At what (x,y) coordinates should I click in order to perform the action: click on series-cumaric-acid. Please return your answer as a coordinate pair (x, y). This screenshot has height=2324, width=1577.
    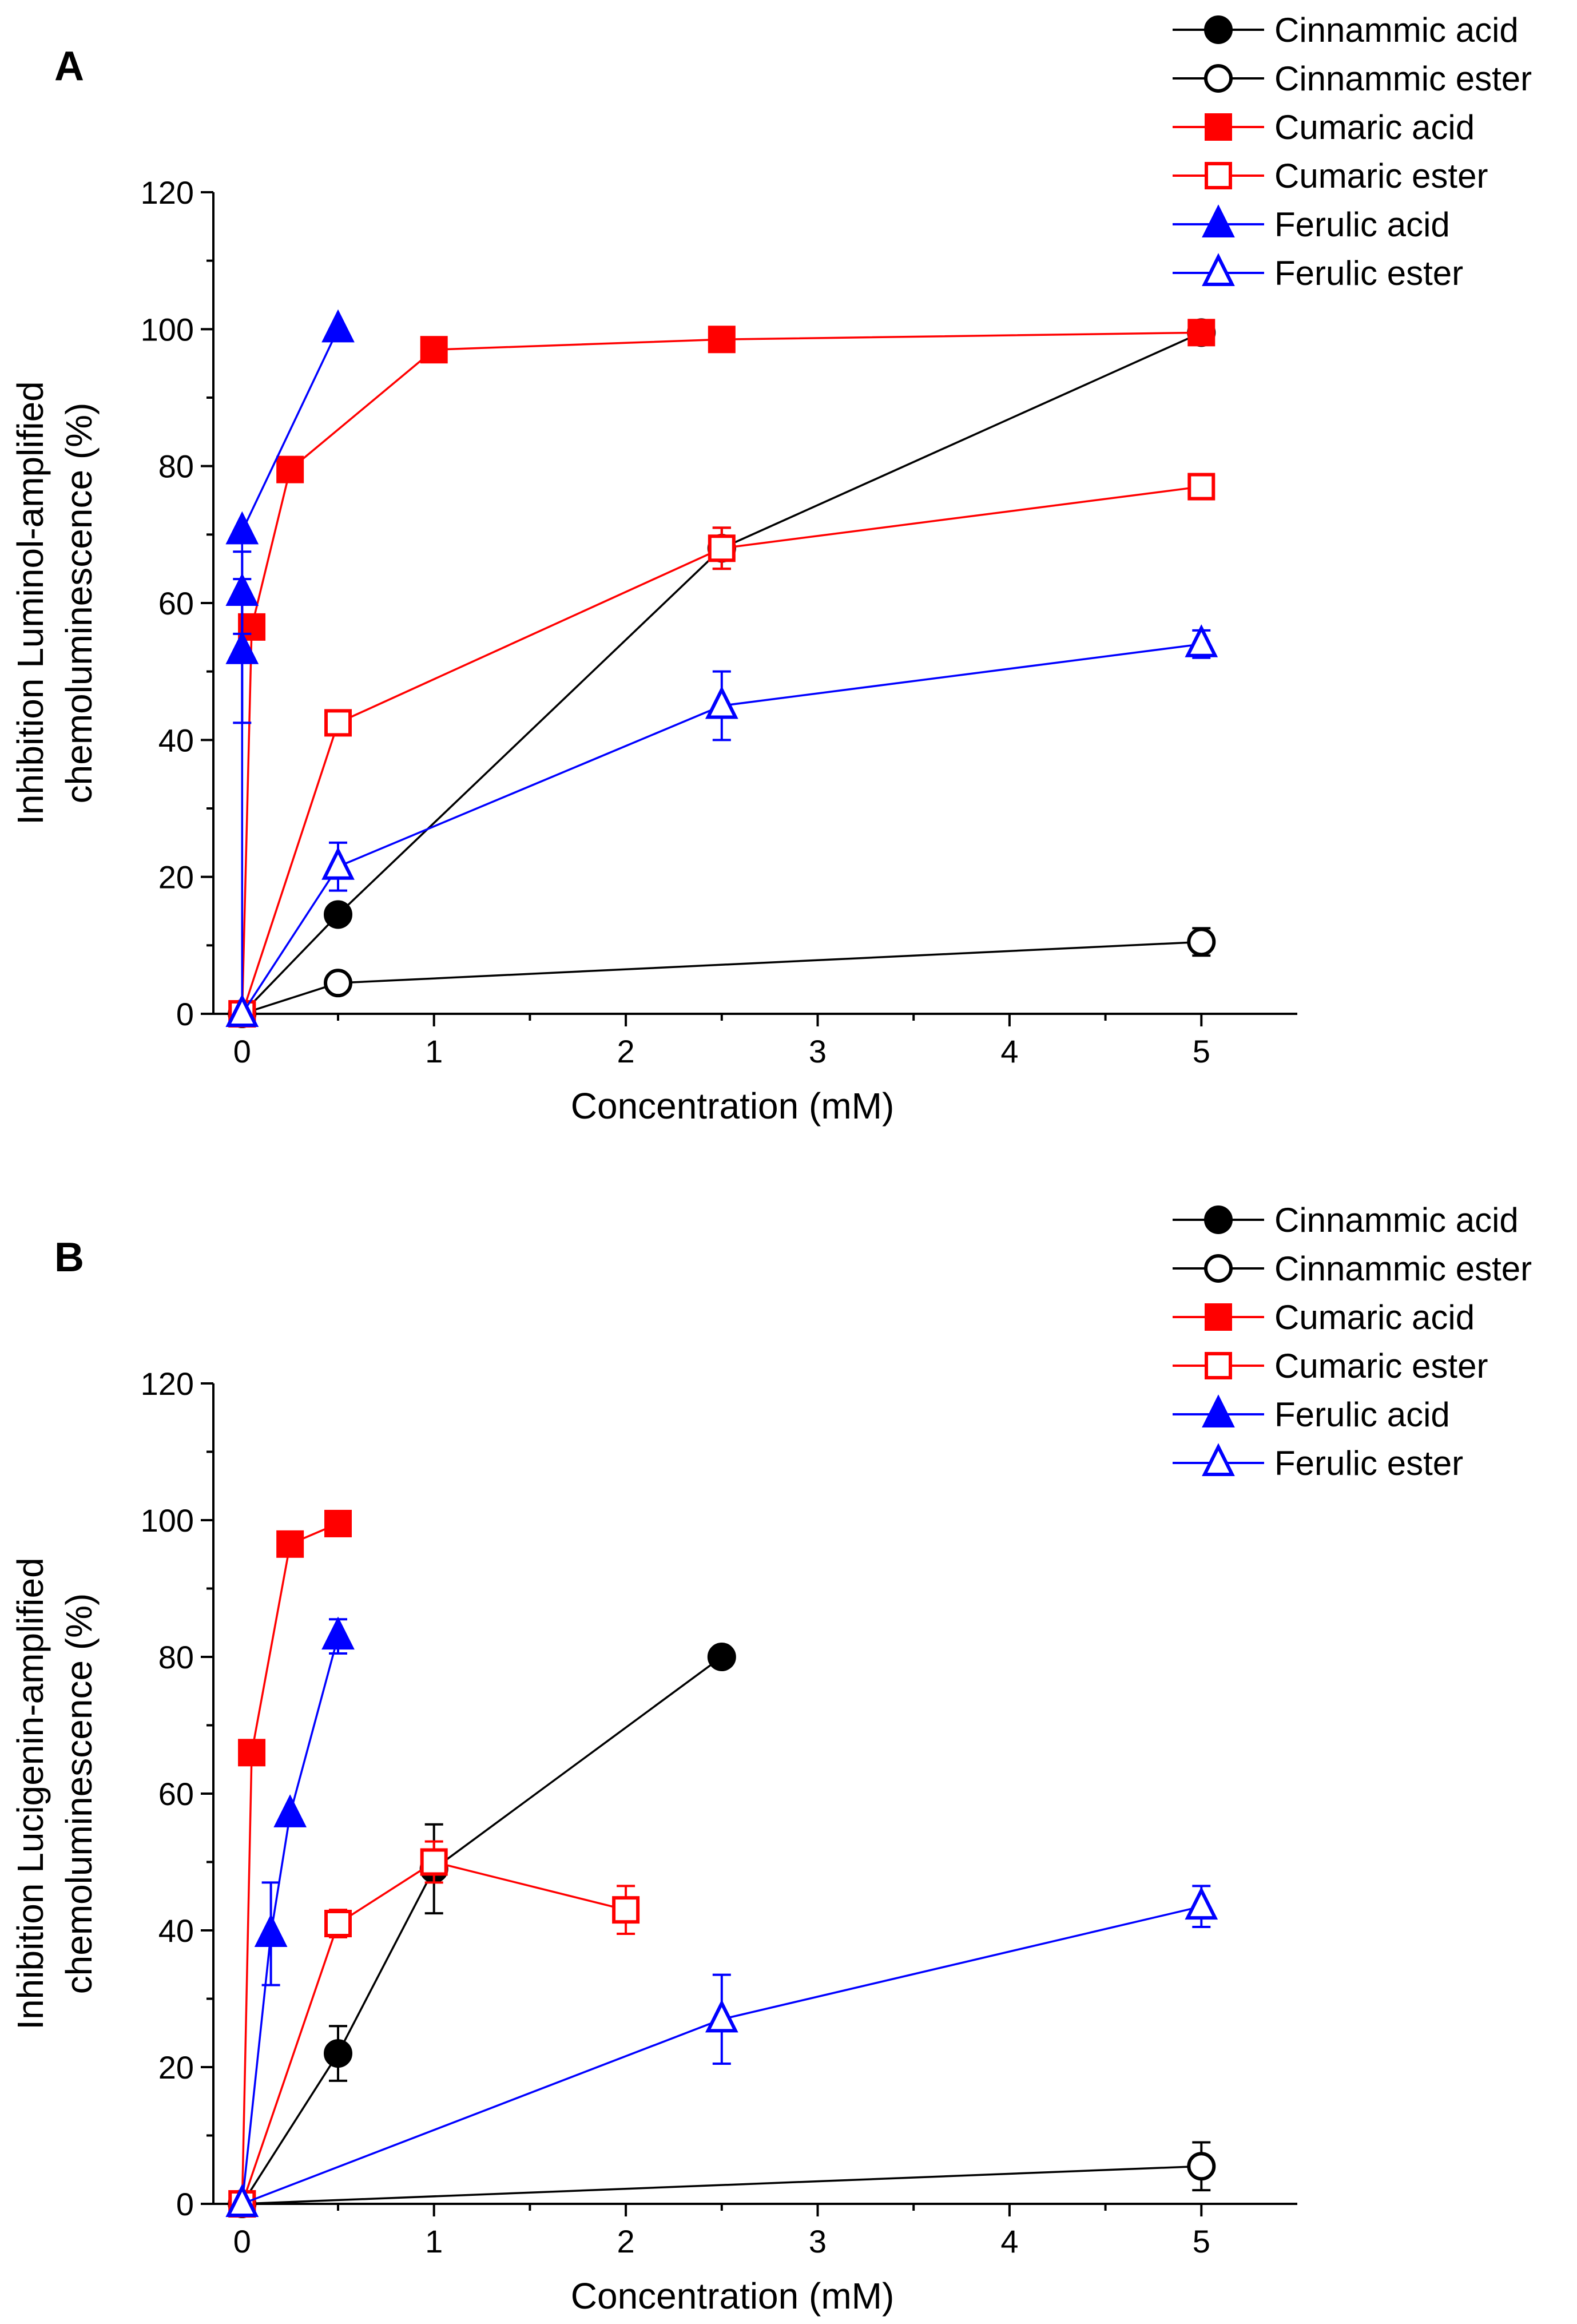
    Looking at the image, I should click on (290, 1863).